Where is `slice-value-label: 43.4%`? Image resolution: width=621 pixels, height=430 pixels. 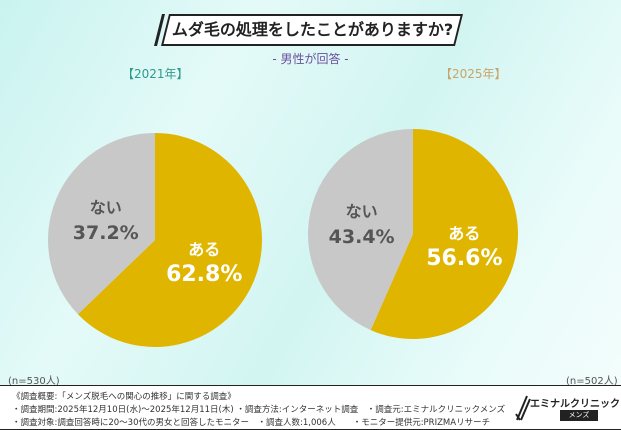 slice-value-label: 43.4% is located at coordinates (362, 237).